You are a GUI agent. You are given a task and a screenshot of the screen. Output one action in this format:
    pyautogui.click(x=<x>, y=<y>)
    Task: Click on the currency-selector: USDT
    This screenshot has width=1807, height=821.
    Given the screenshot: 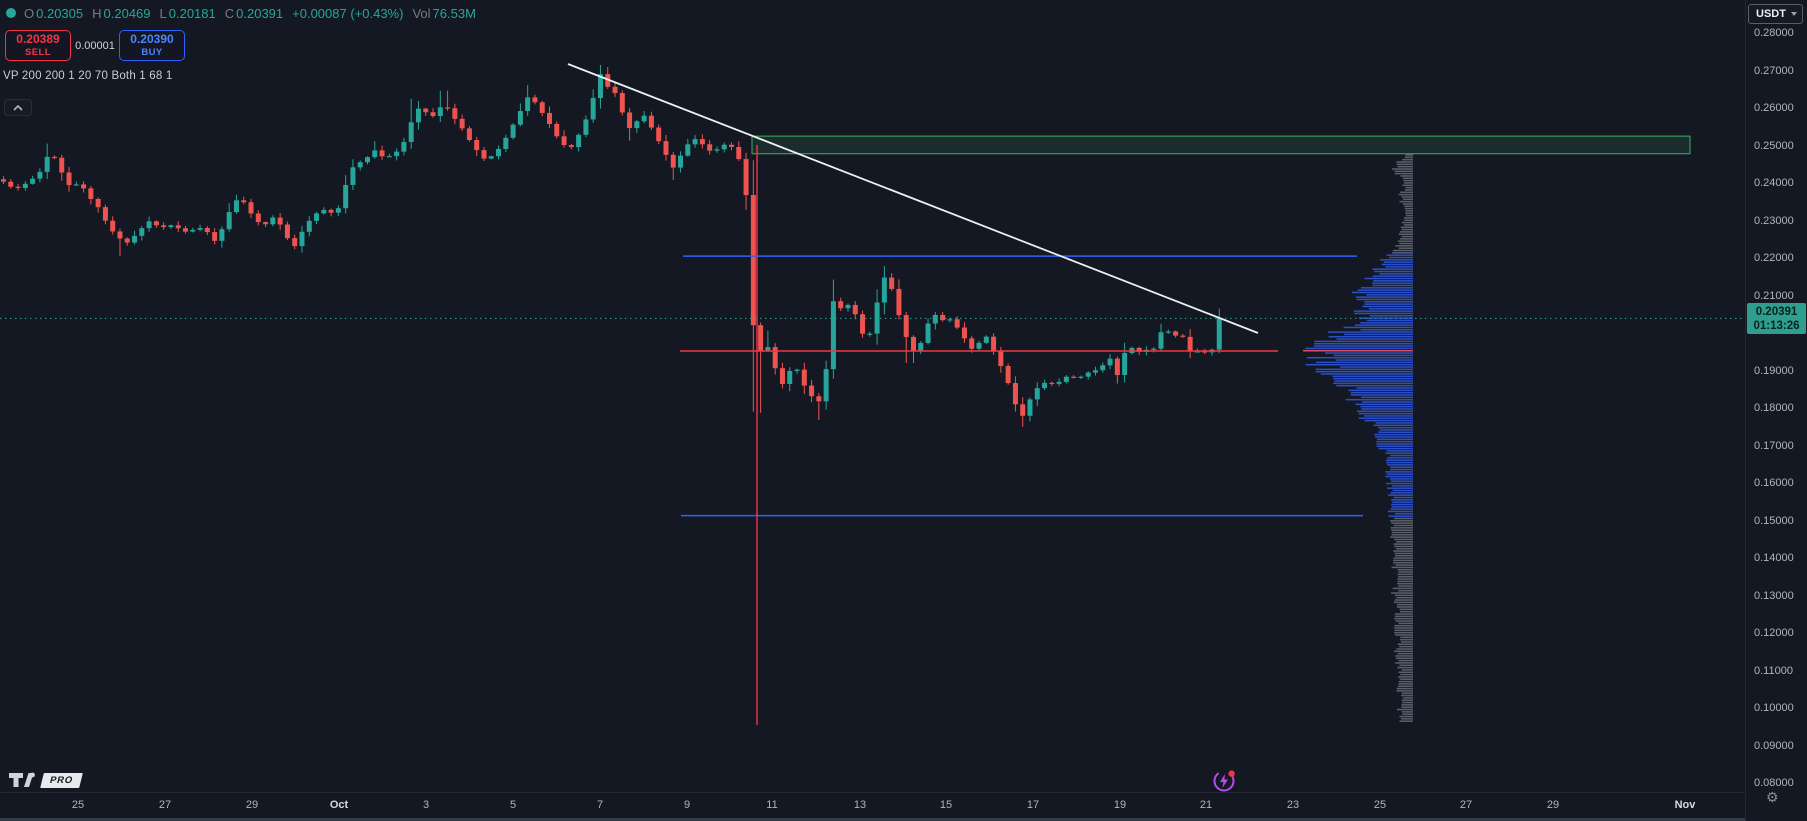 What is the action you would take?
    pyautogui.click(x=1775, y=14)
    